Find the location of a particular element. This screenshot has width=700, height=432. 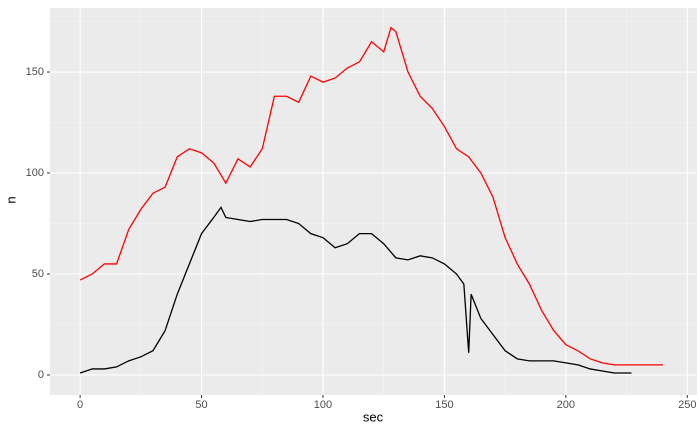

x-tick-label: 50 is located at coordinates (201, 405).